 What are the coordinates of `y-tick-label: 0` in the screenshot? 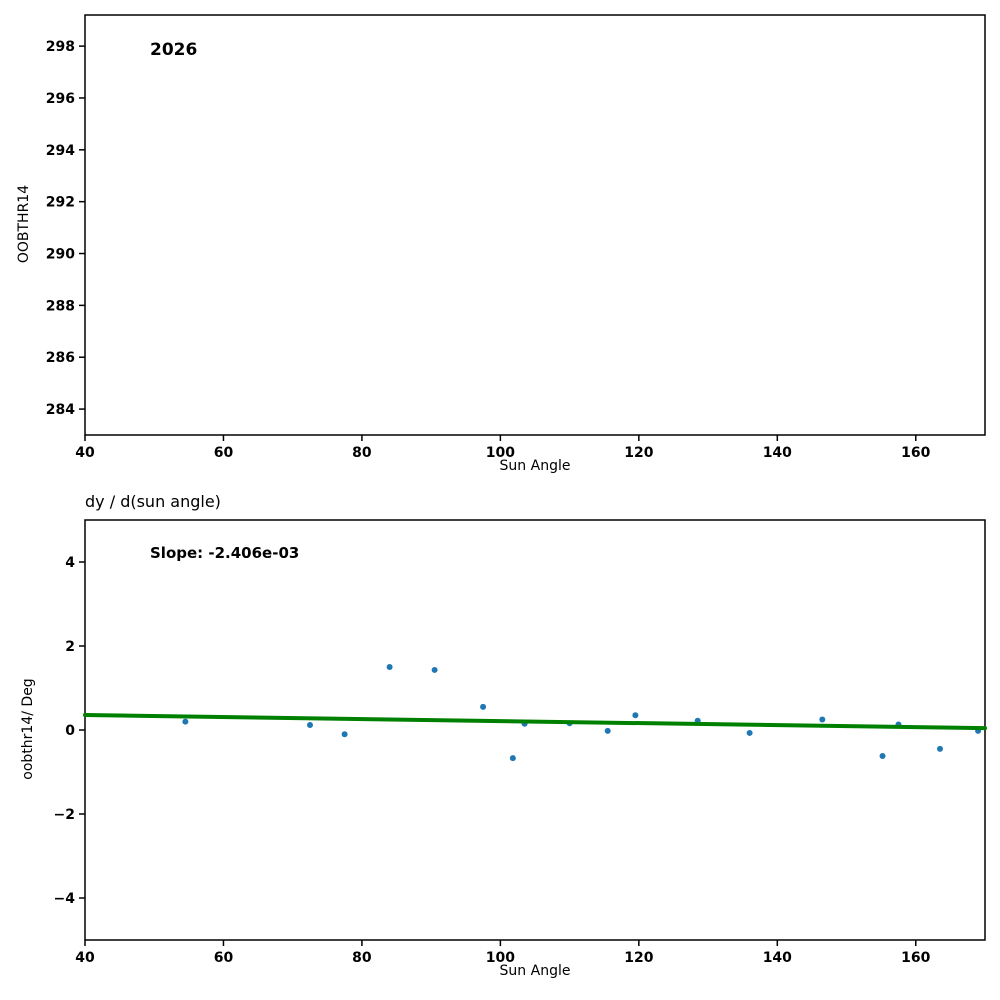 It's located at (70, 731).